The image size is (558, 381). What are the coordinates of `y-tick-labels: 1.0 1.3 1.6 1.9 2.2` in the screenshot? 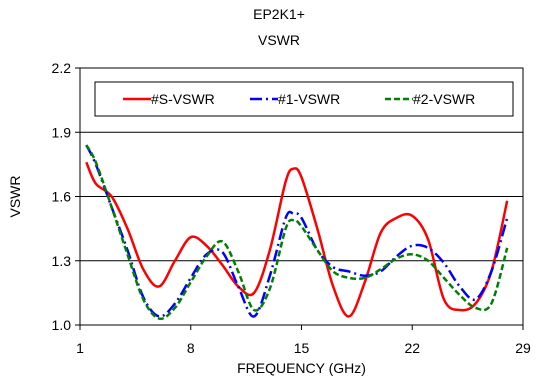 It's located at (62, 196).